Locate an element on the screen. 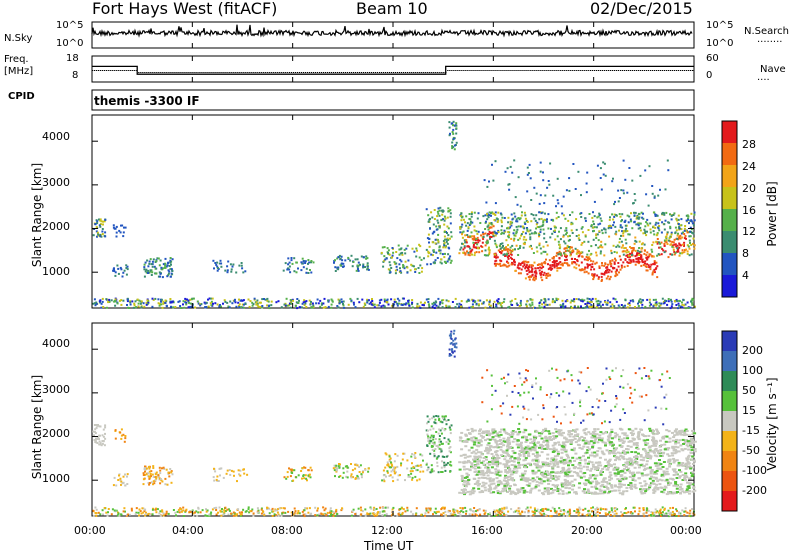  cpid-text: themis -3300 IF is located at coordinates (147, 101).